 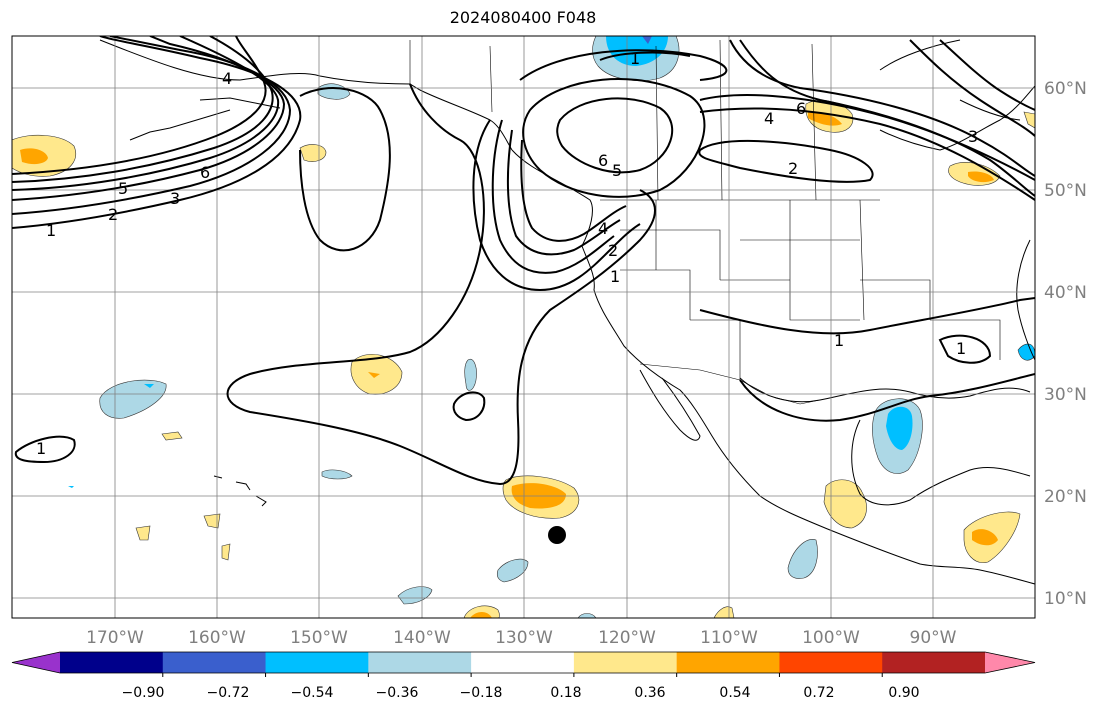 I want to click on coastline-baja, so click(x=670, y=405).